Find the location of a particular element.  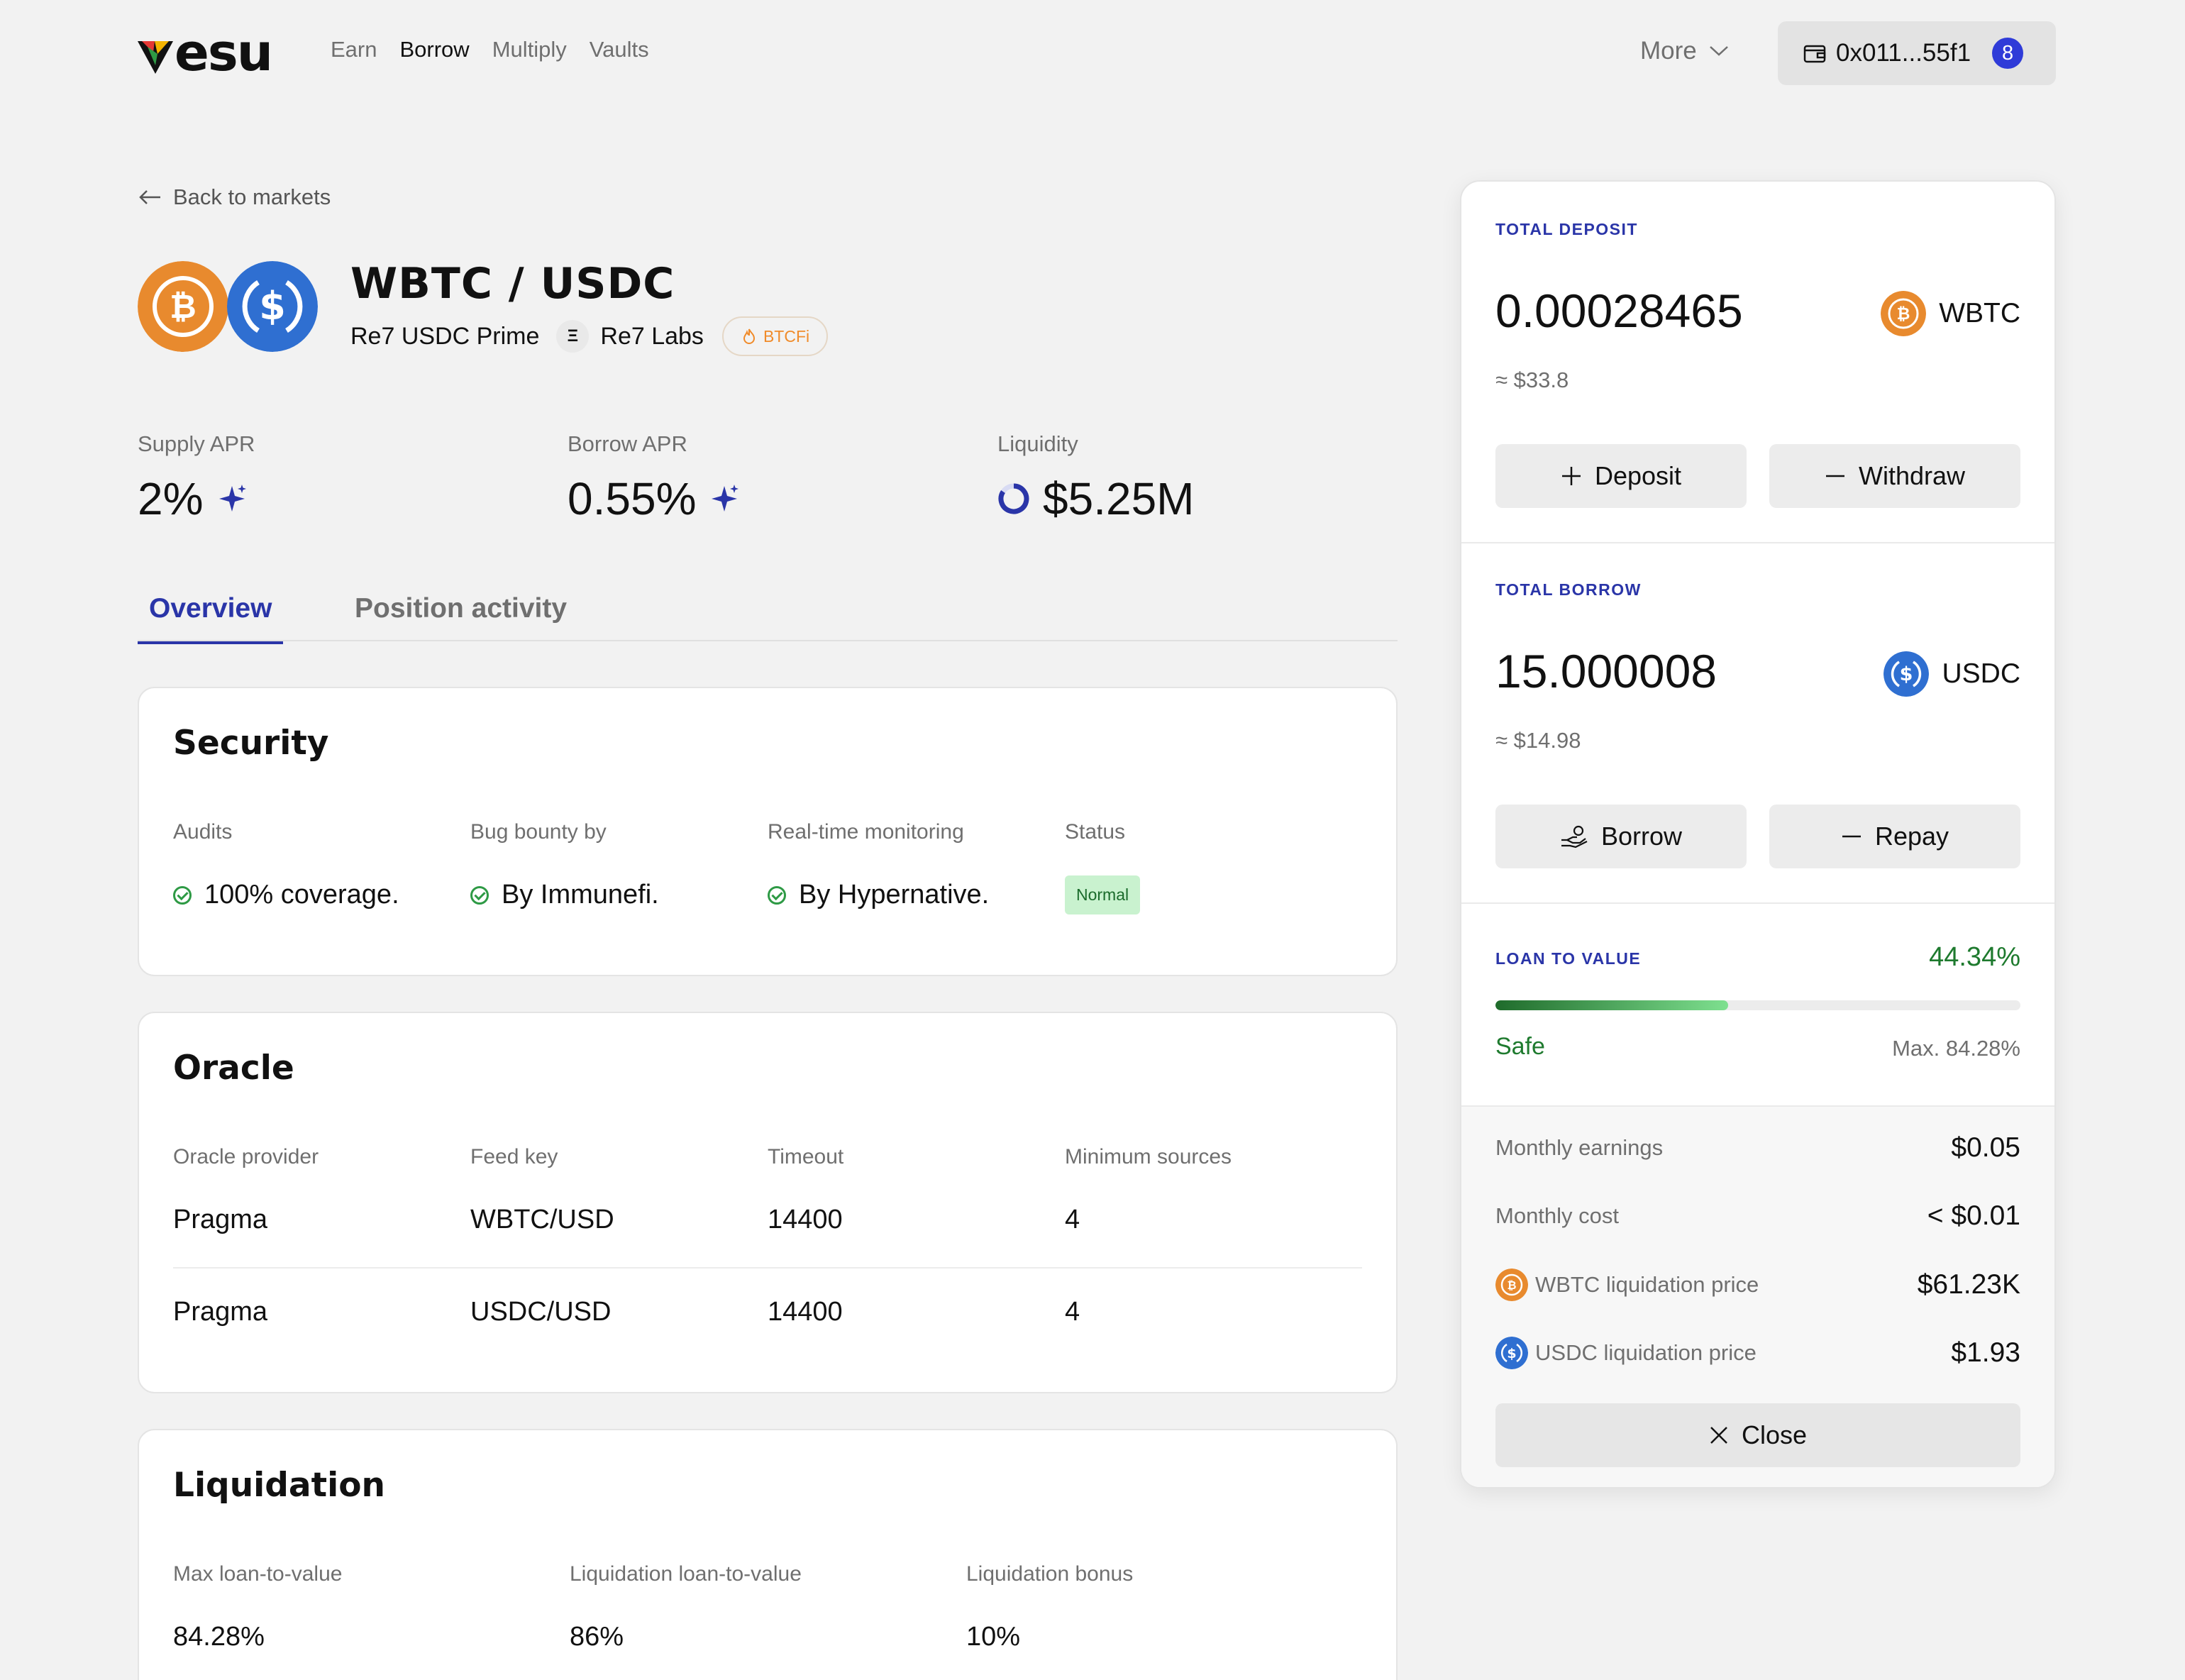

tab-position-activity: Position activity is located at coordinates (461, 608).